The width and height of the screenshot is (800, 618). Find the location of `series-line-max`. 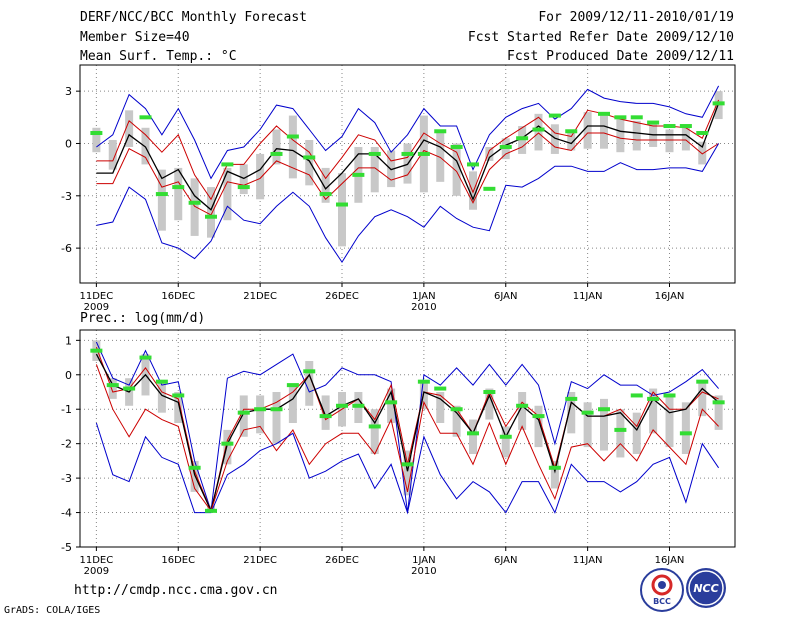

series-line-max is located at coordinates (408, 132).